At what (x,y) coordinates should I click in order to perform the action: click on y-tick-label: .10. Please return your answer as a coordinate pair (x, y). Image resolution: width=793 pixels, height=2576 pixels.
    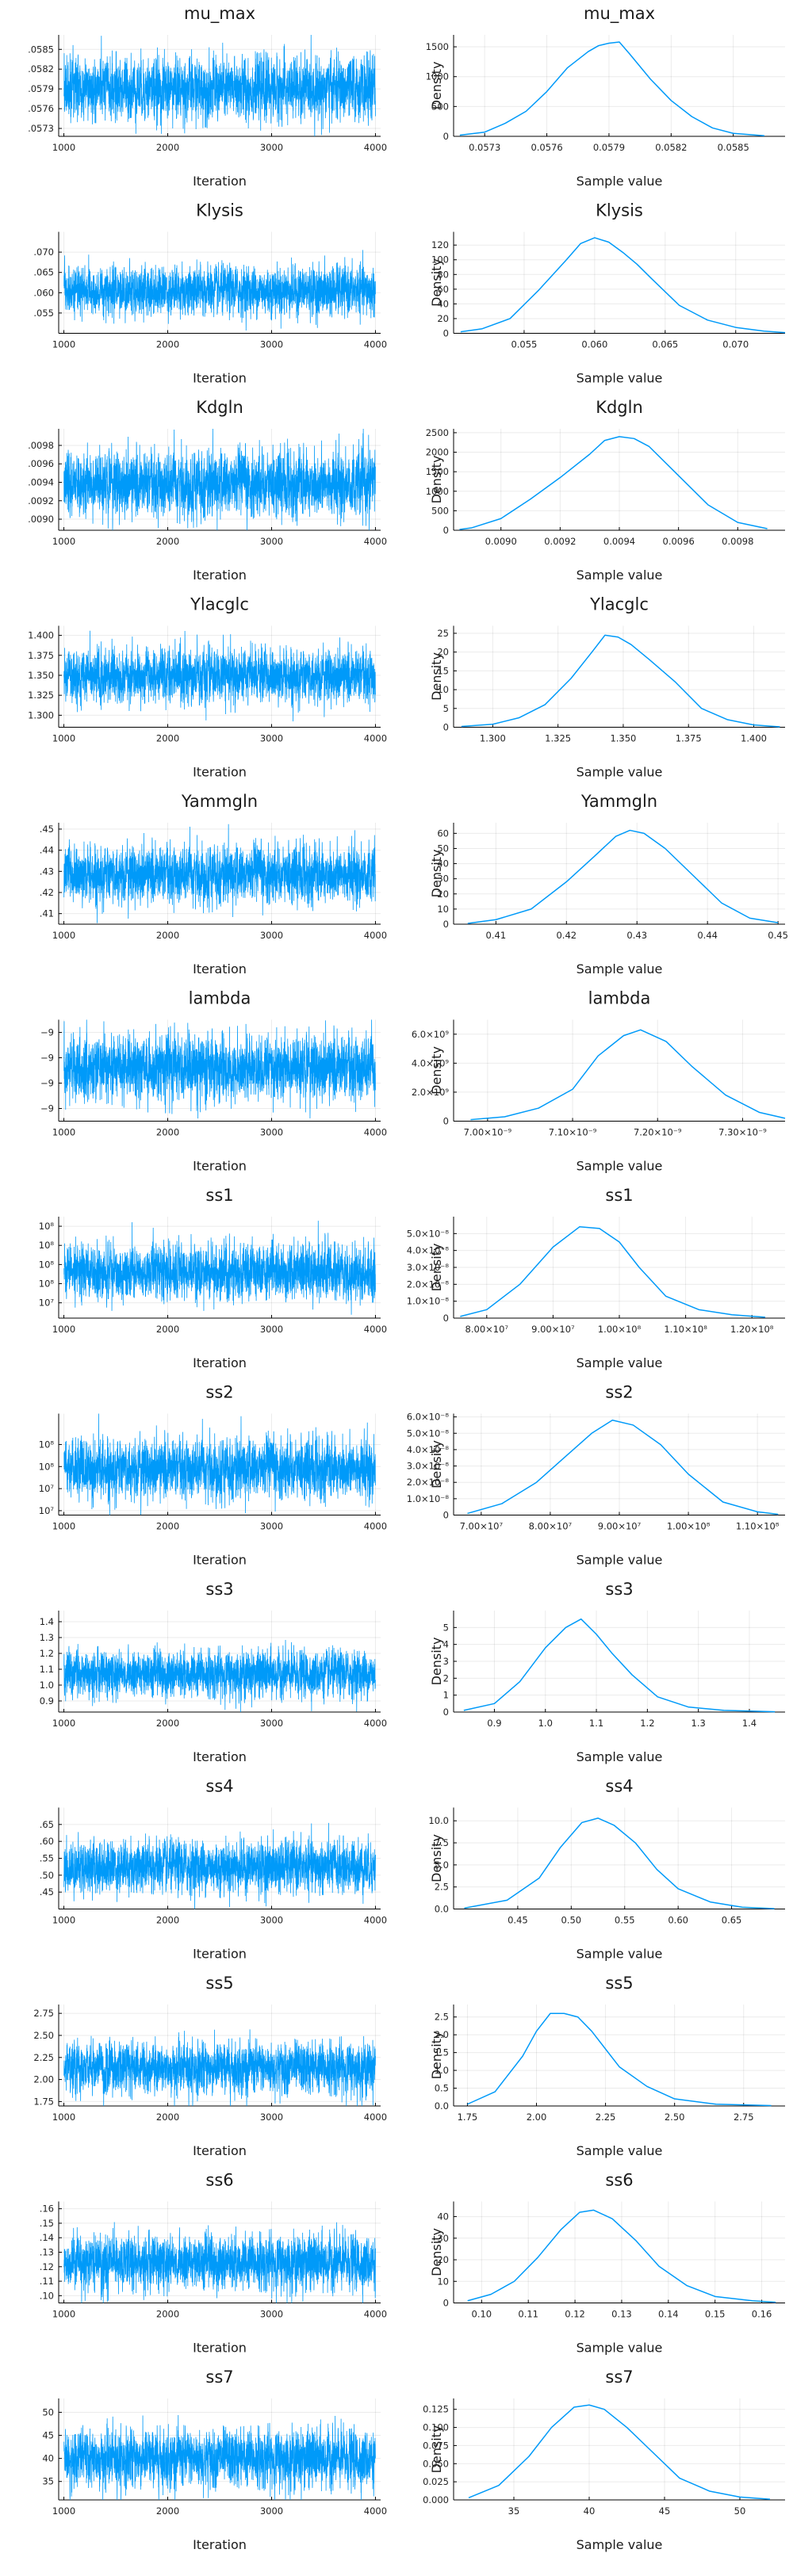
    Looking at the image, I should click on (47, 2295).